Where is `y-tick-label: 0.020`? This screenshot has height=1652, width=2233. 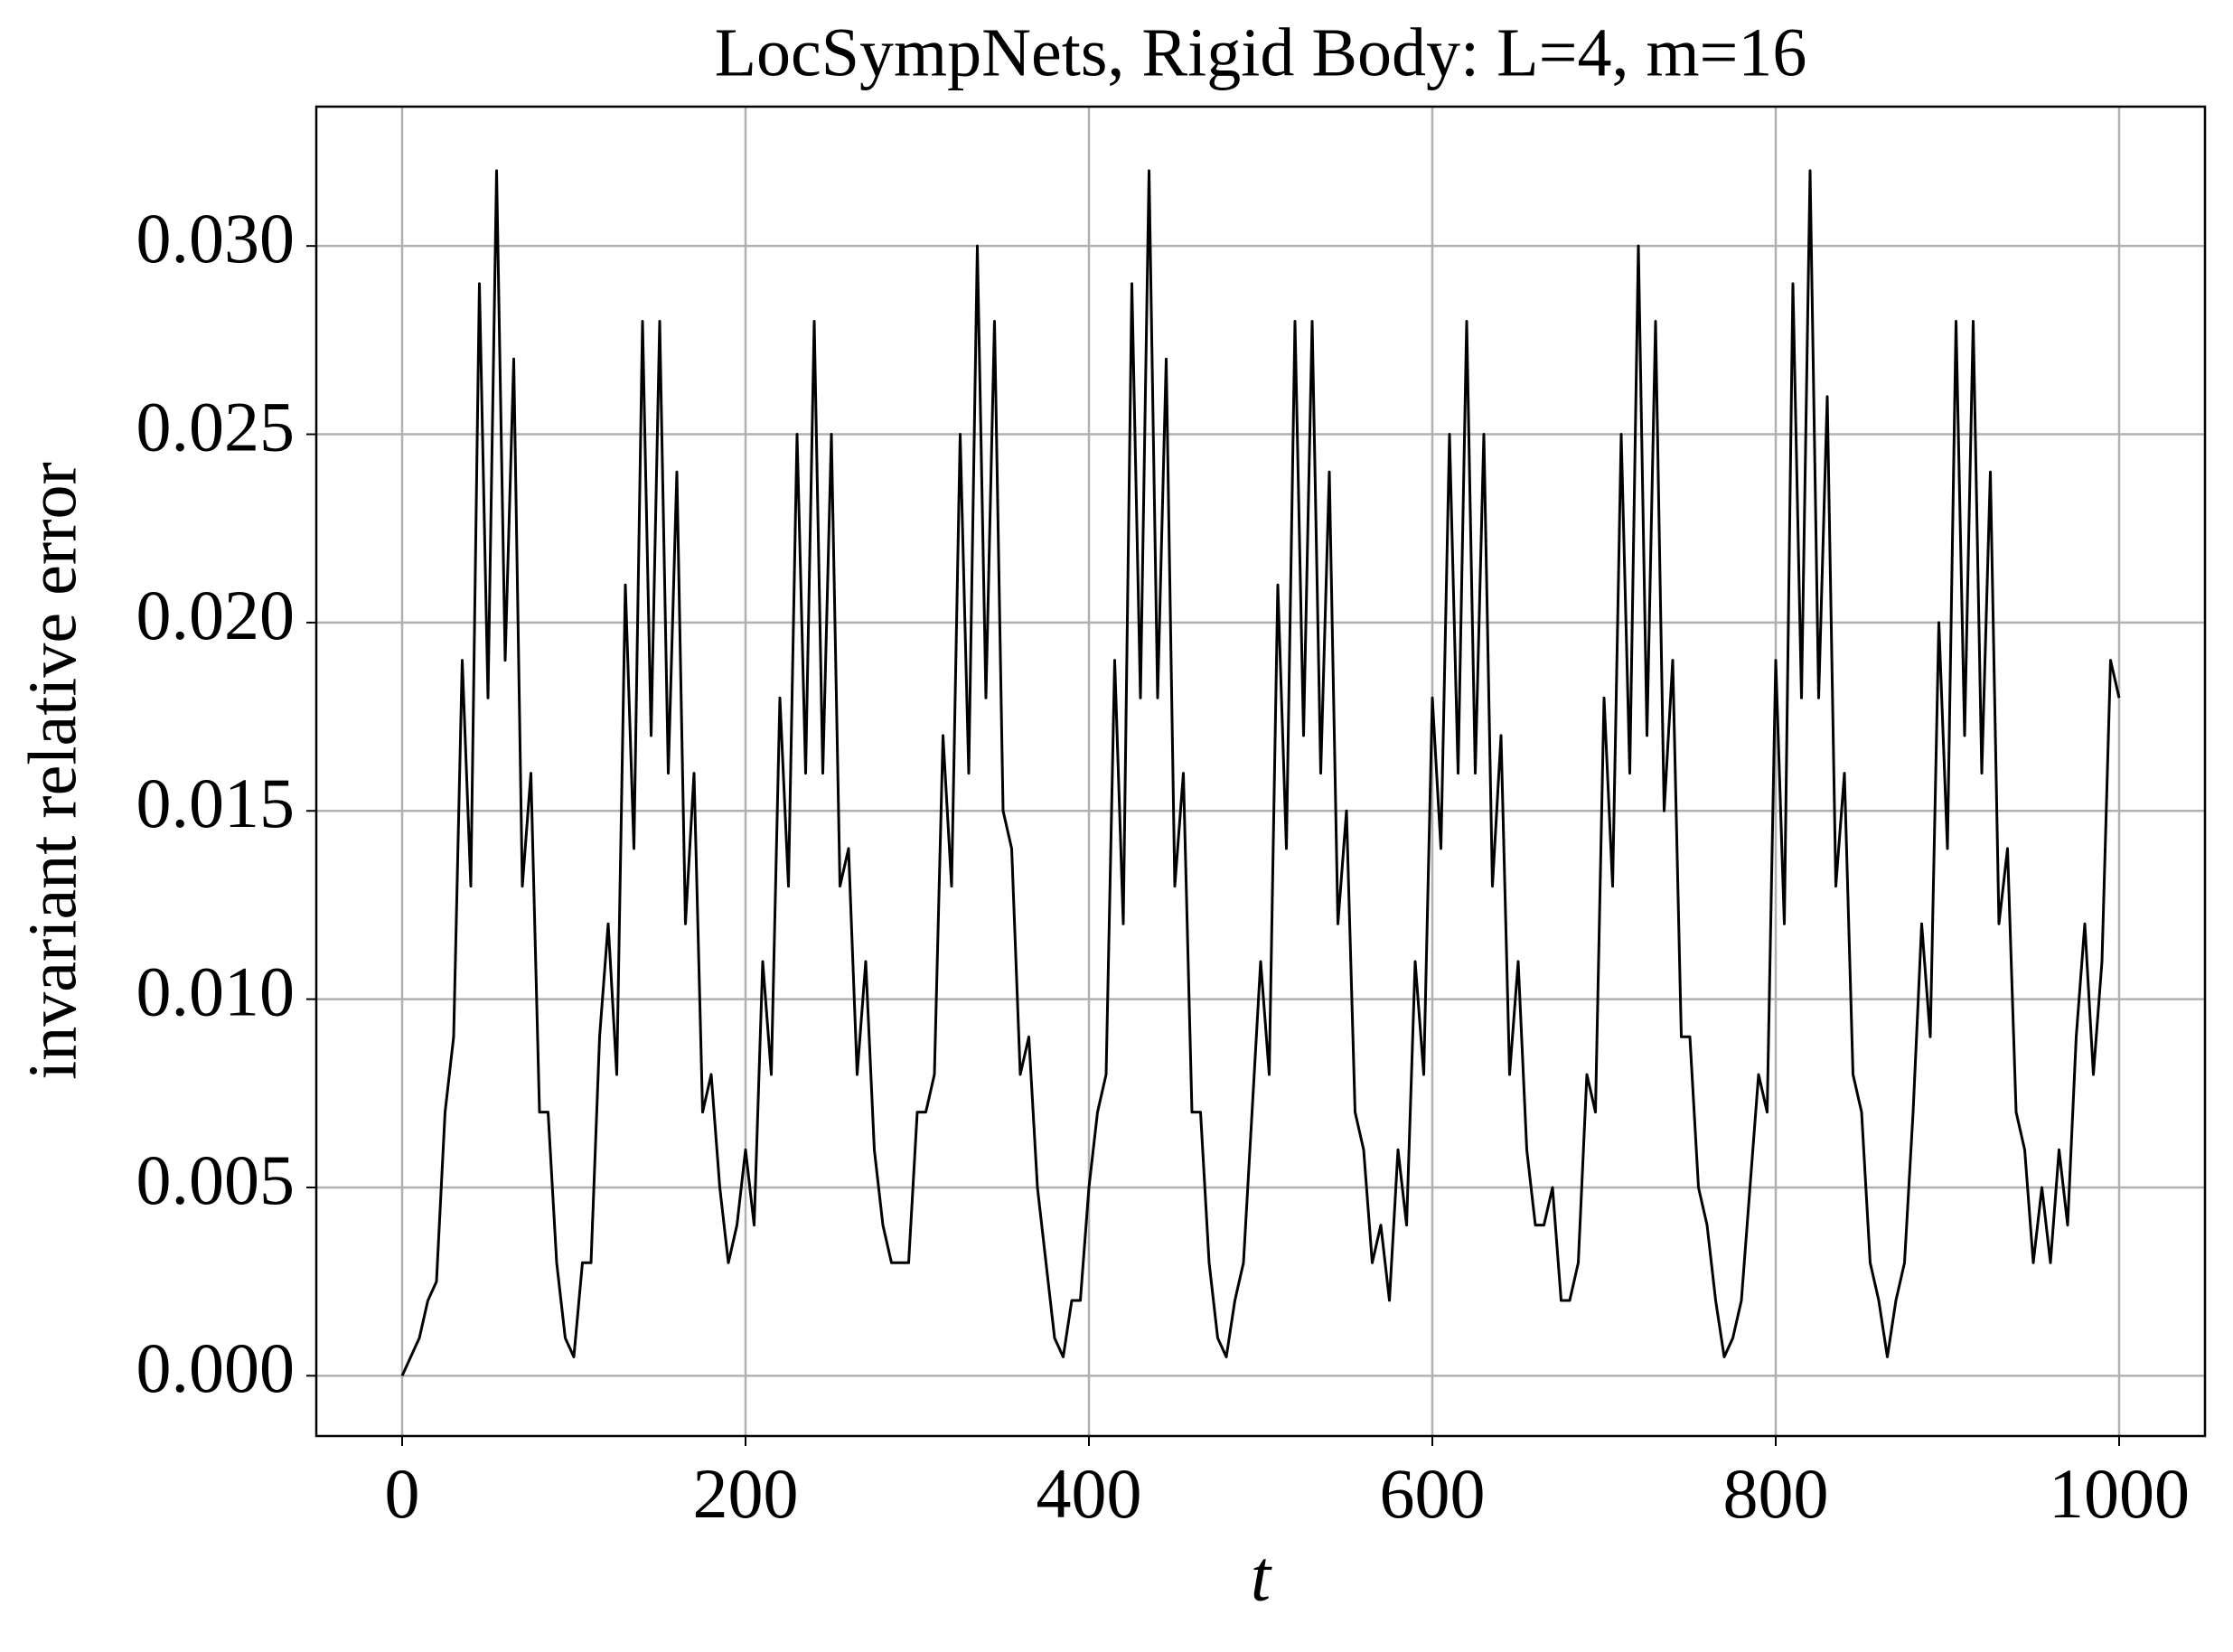 y-tick-label: 0.020 is located at coordinates (216, 615).